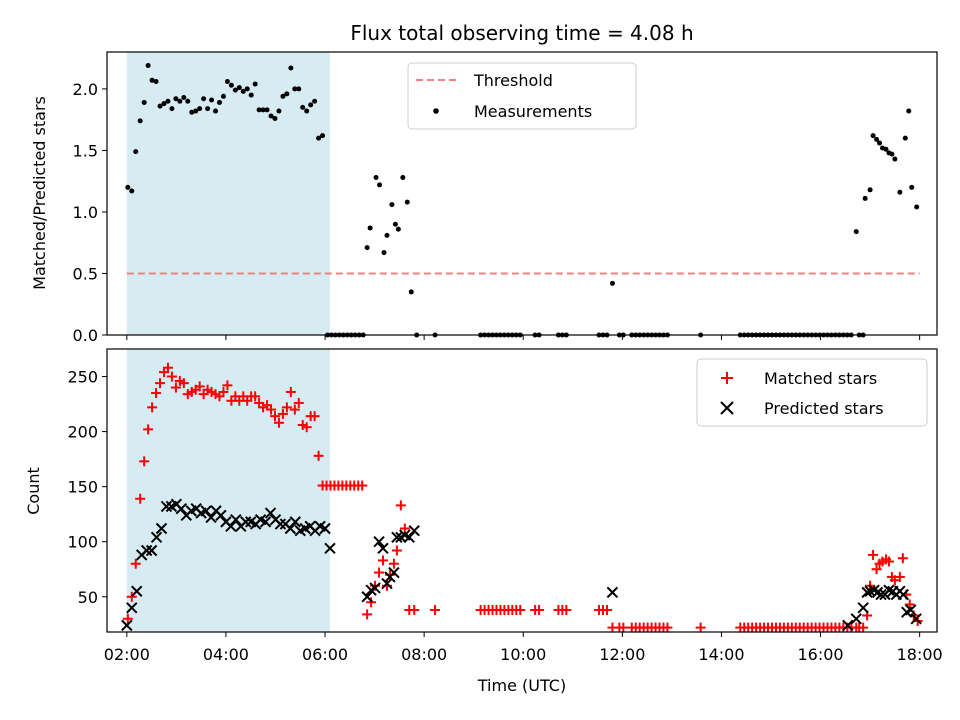  I want to click on observing-window-span-top, so click(228, 193).